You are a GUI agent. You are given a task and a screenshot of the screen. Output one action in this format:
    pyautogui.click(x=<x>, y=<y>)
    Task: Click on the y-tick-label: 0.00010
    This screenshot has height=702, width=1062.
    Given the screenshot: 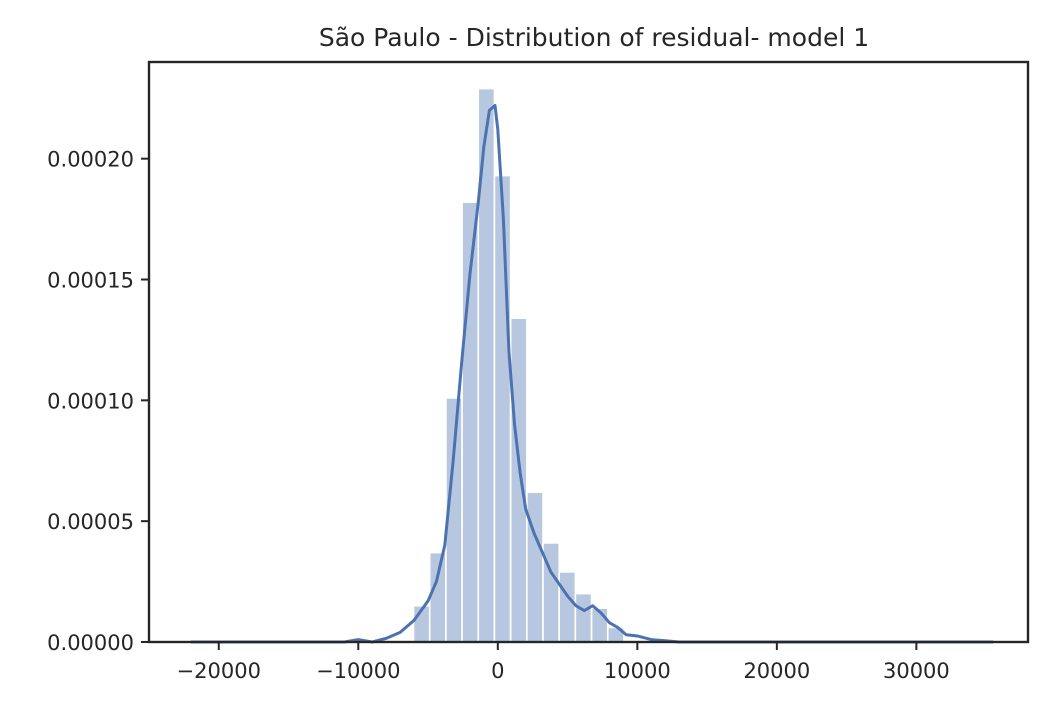 What is the action you would take?
    pyautogui.click(x=90, y=401)
    